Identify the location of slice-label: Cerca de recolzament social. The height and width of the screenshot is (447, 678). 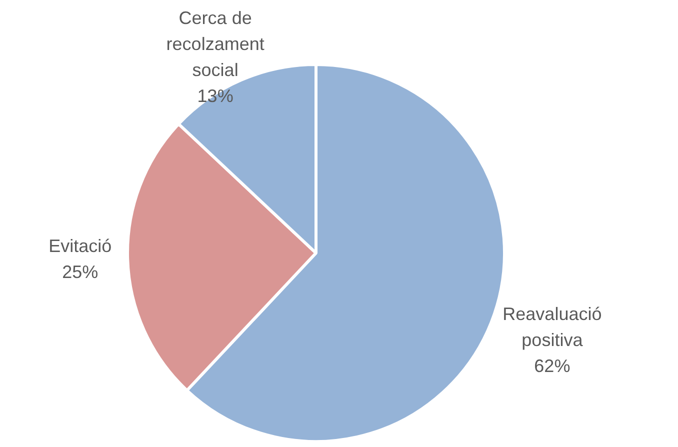
(215, 44).